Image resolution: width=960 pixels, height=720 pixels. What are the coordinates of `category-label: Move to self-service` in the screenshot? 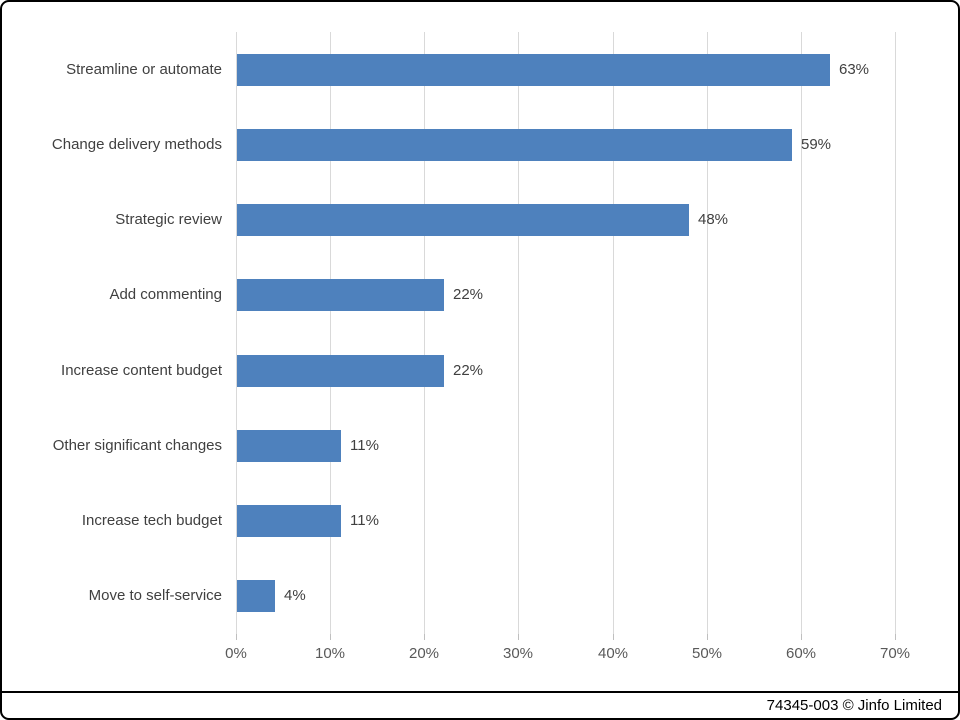 It's located at (155, 595).